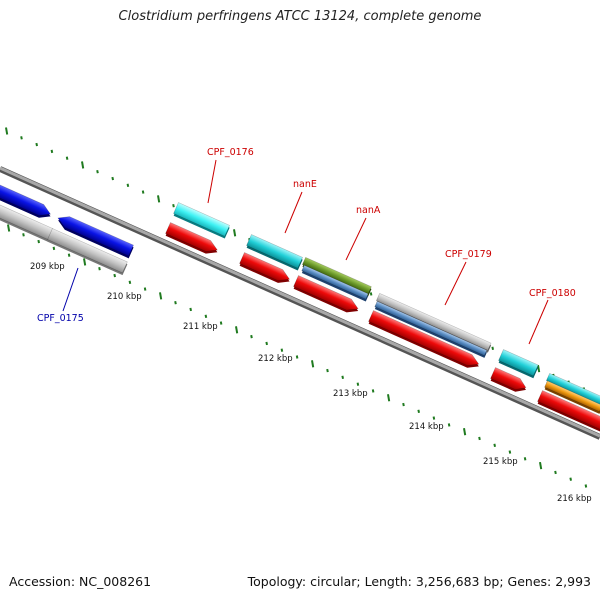  I want to click on scale-label-214kbp: 214 kbp, so click(426, 427).